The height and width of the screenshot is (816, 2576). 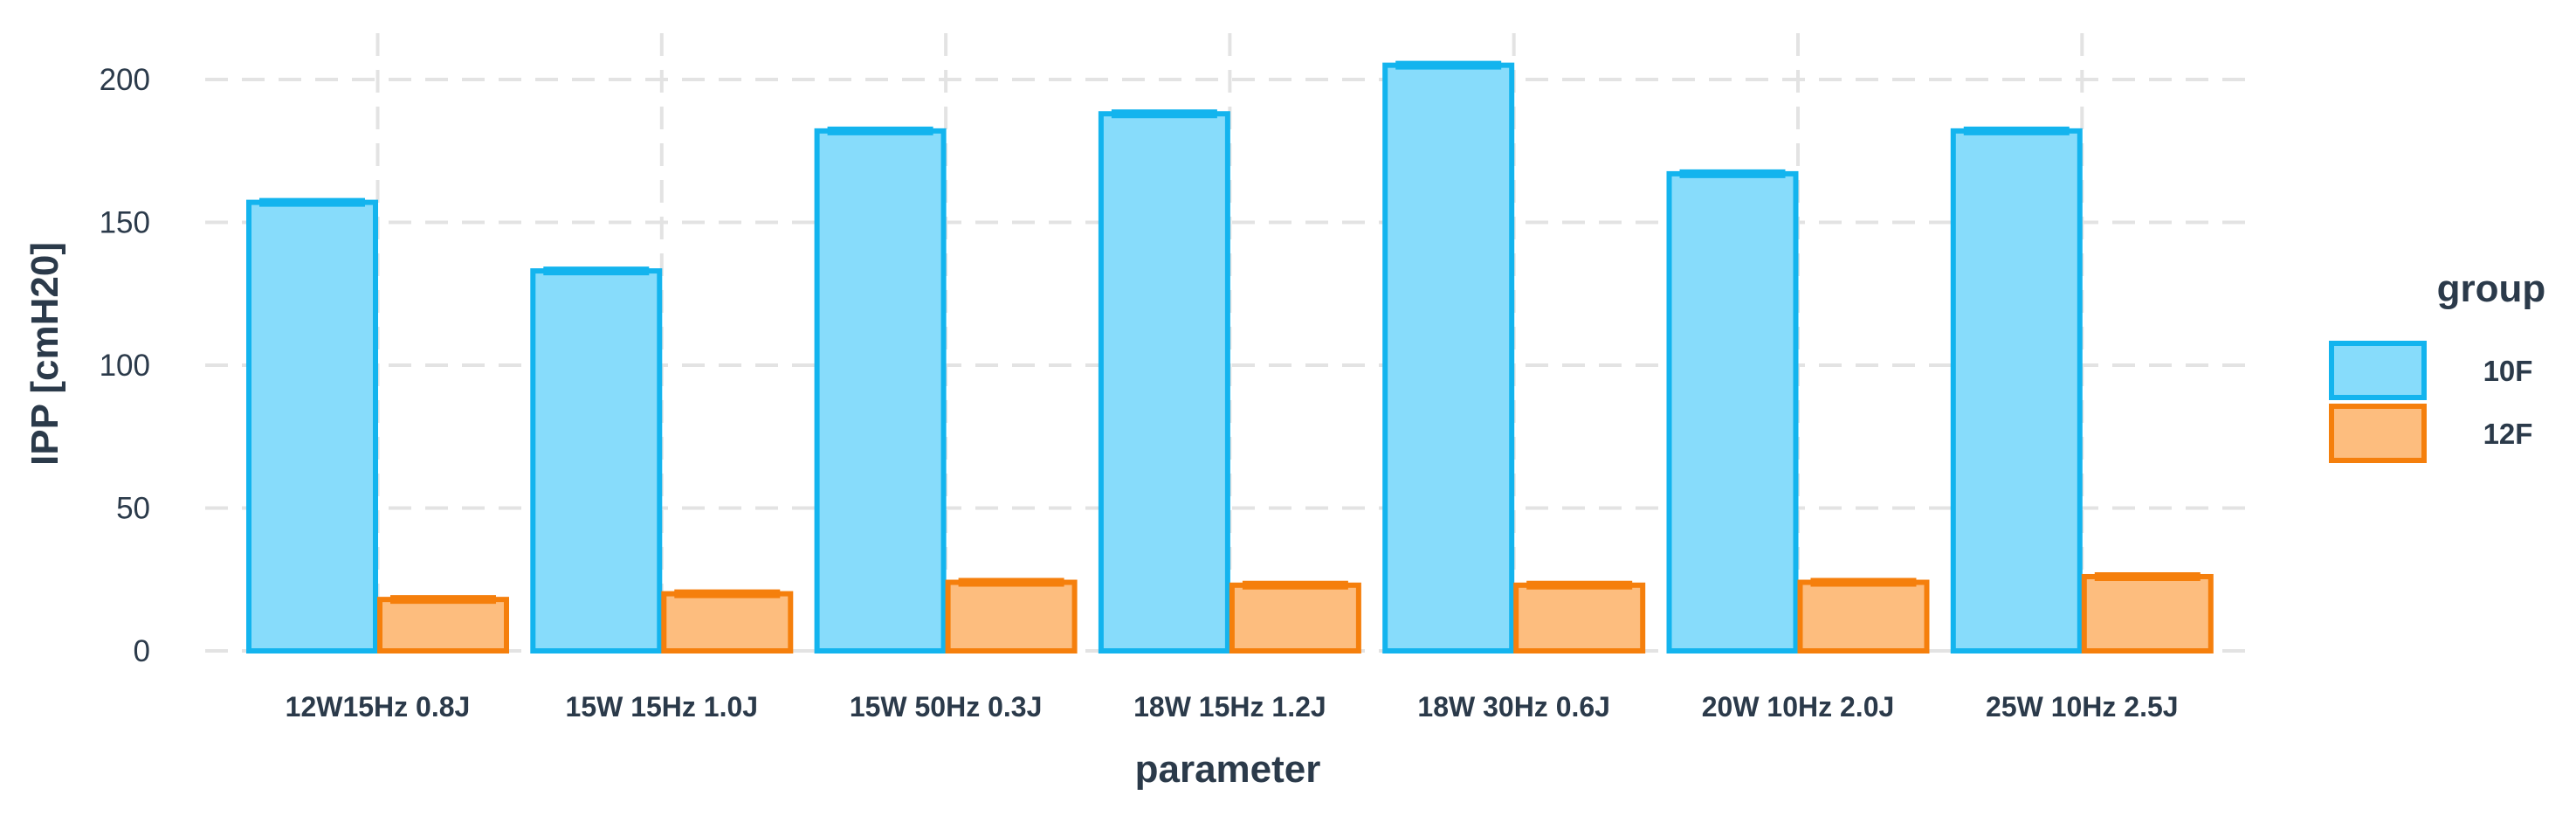 I want to click on y-tick-label: 50, so click(x=133, y=509).